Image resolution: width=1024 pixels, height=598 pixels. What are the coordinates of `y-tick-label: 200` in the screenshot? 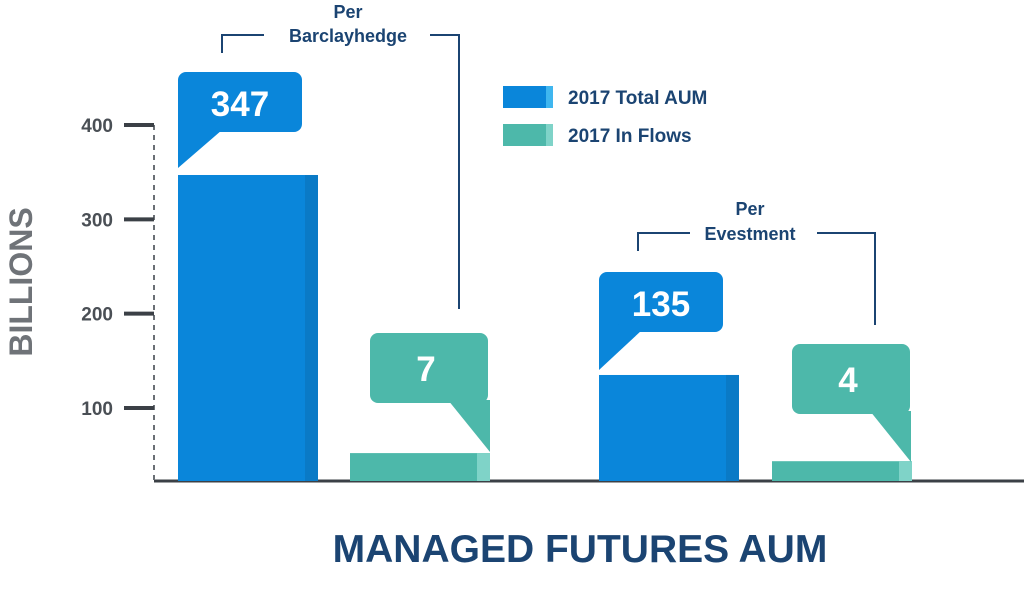 It's located at (97, 315).